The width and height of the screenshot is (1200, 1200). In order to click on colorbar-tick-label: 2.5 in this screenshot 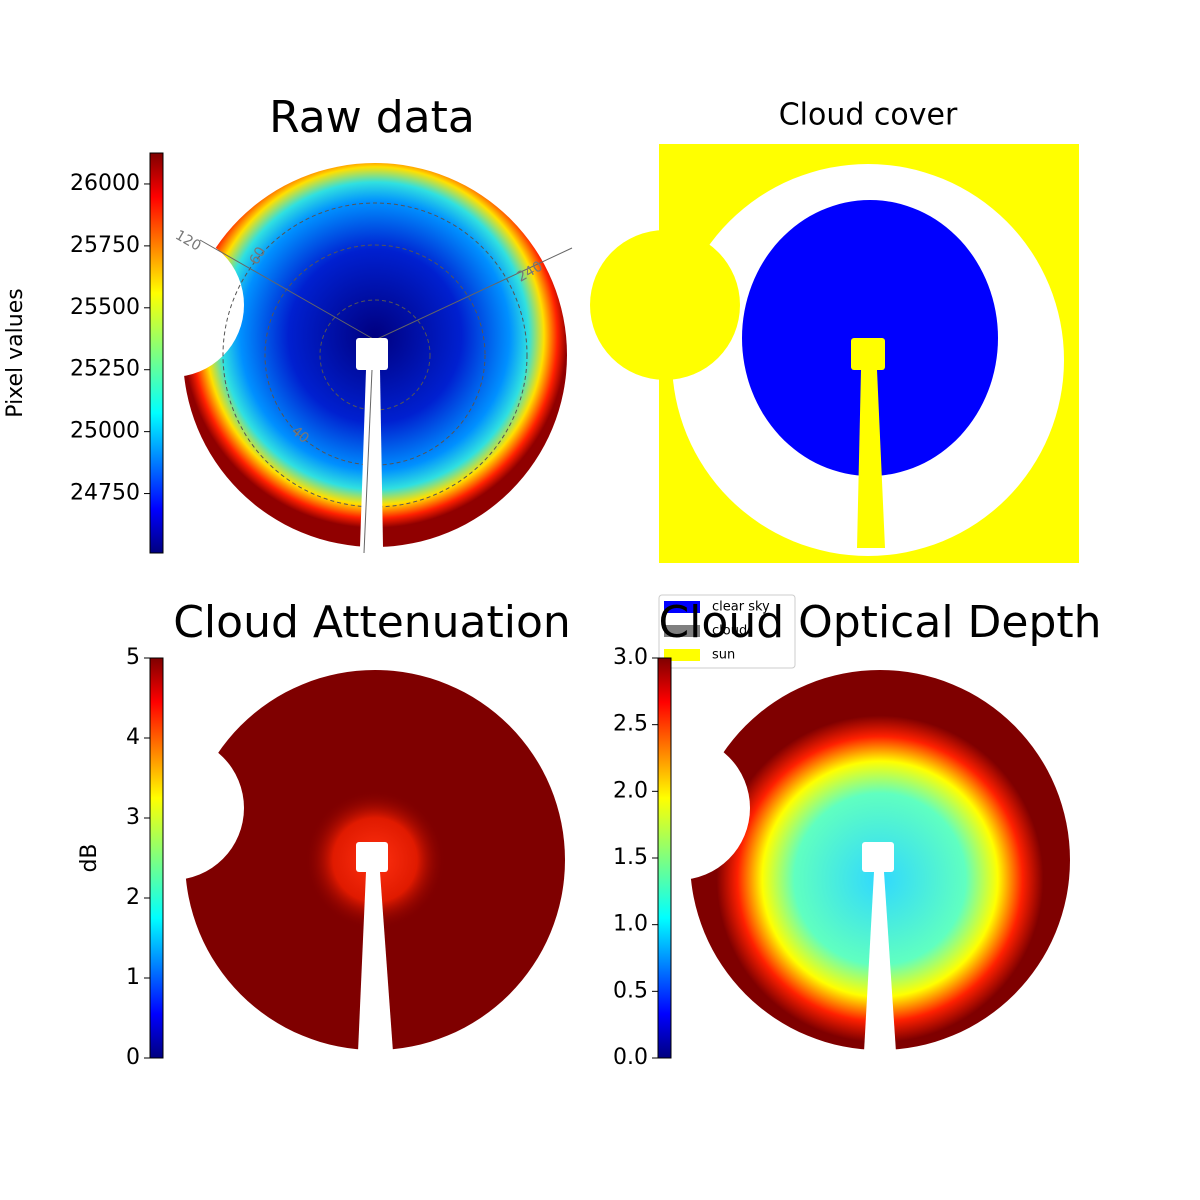, I will do `click(630, 724)`.